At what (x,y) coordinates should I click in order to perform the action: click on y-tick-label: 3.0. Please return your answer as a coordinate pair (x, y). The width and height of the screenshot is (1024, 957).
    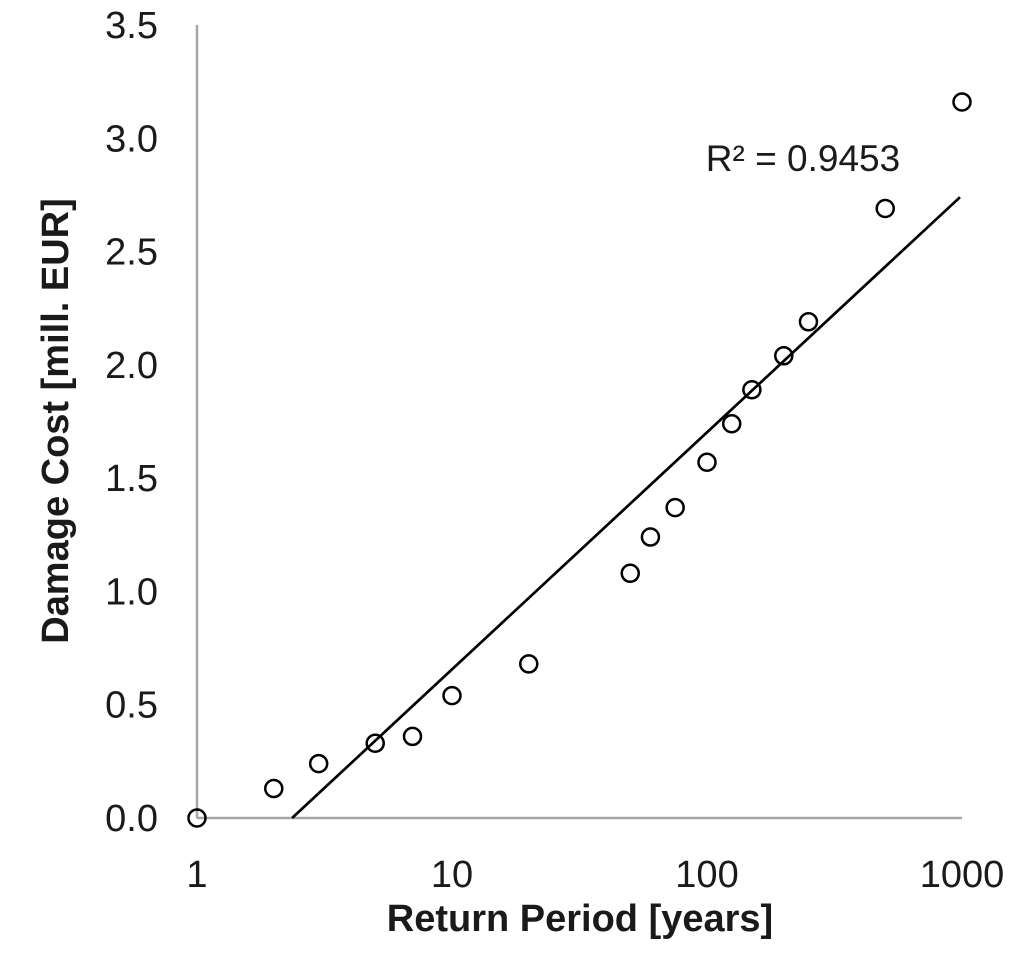
    Looking at the image, I should click on (131, 139).